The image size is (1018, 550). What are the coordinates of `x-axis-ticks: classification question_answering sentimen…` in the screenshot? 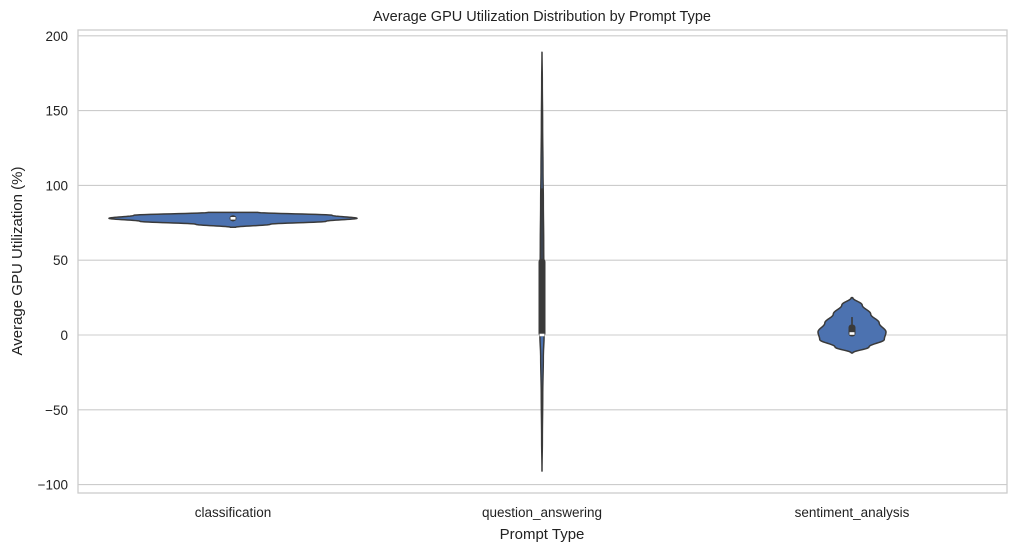 It's located at (552, 512).